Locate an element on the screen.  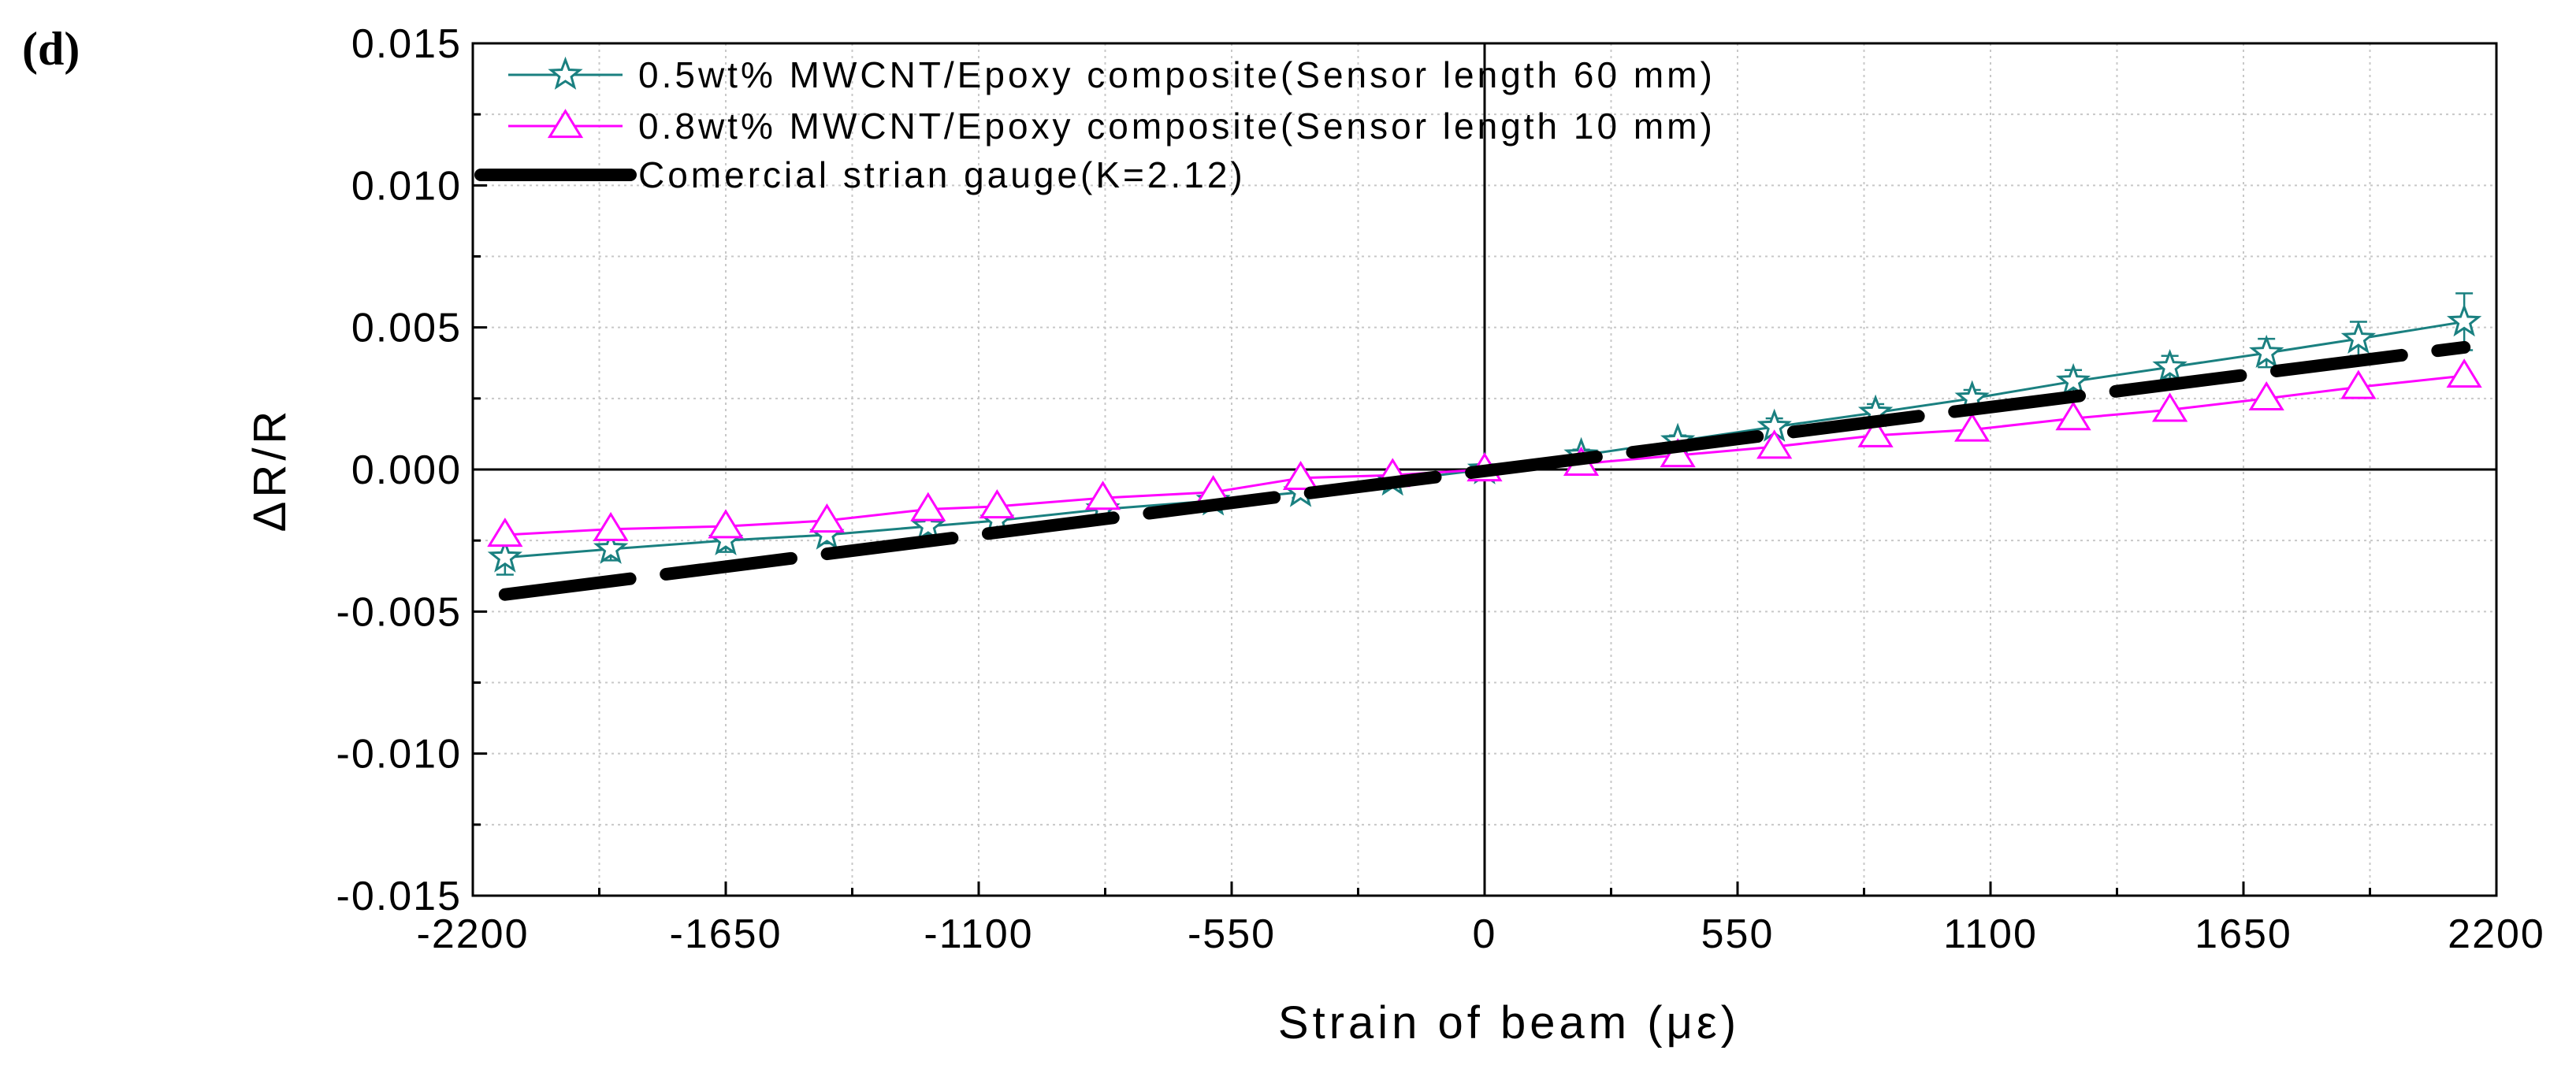
y-tick-labels: -0.015 -0.010 -0.005 0.000 0.005 0.010 0.015 is located at coordinates (399, 470).